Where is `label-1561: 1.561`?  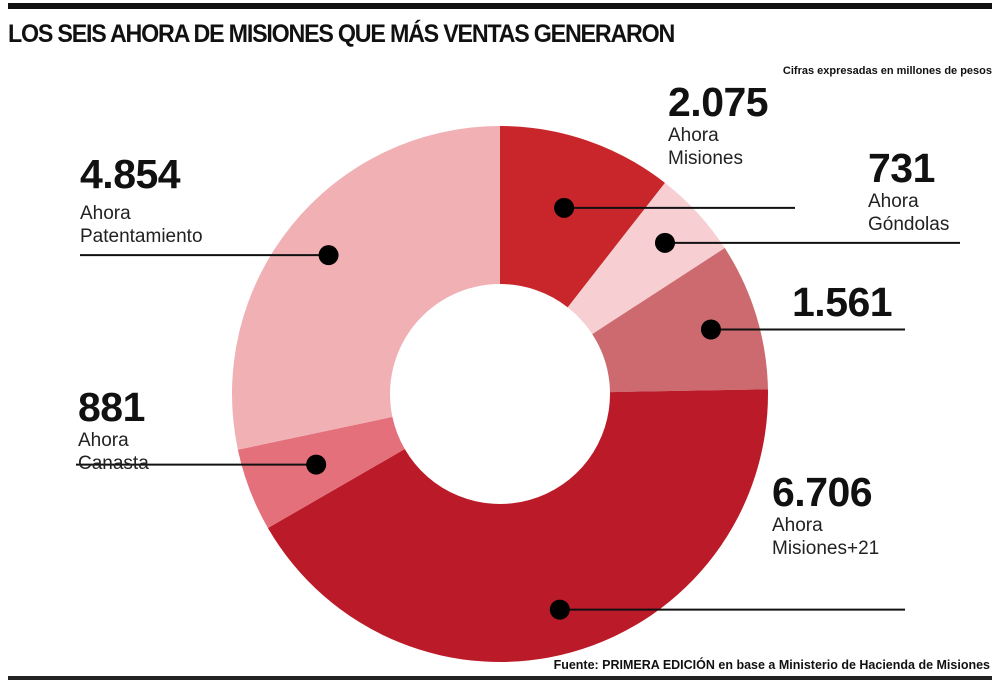 label-1561: 1.561 is located at coordinates (842, 302).